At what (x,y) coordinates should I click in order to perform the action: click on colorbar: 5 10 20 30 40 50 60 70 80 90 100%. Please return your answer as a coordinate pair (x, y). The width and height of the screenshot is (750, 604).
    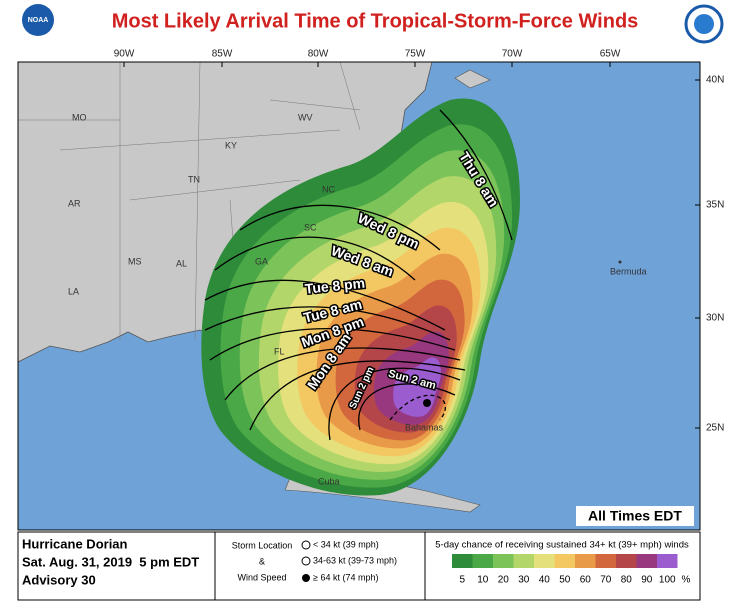
    Looking at the image, I should click on (571, 570).